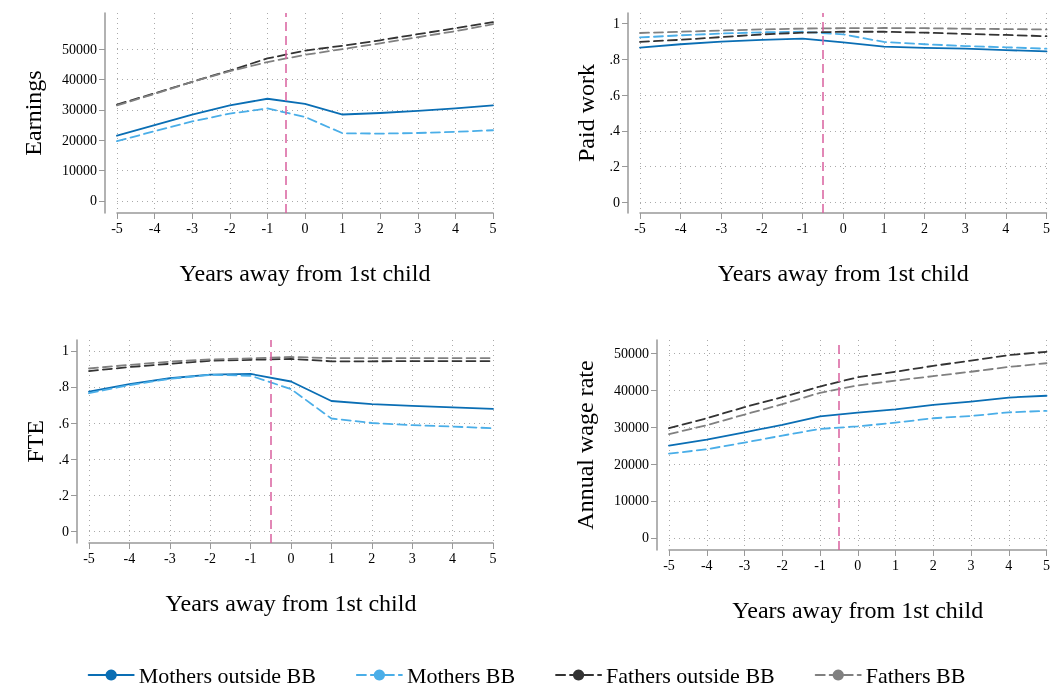 The width and height of the screenshot is (1053, 693). I want to click on legend-label: Fathers outside BB, so click(690, 675).